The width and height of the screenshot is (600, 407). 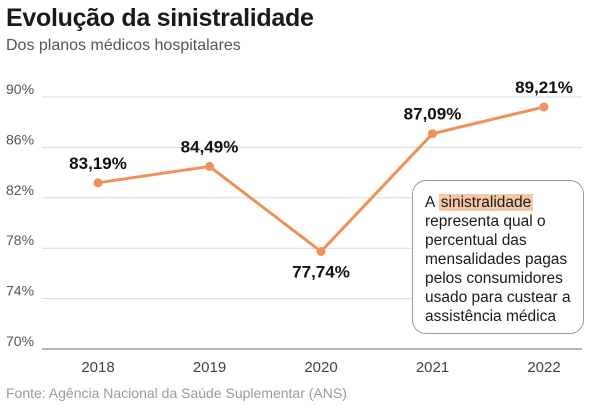 What do you see at coordinates (543, 367) in the screenshot?
I see `x-tick-label: 2022` at bounding box center [543, 367].